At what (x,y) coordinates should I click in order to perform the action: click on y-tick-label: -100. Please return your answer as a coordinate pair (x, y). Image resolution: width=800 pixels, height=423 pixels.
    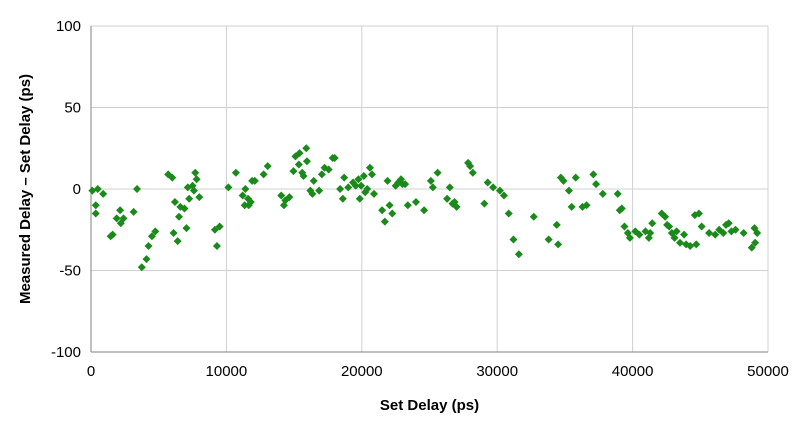
    Looking at the image, I should click on (66, 352).